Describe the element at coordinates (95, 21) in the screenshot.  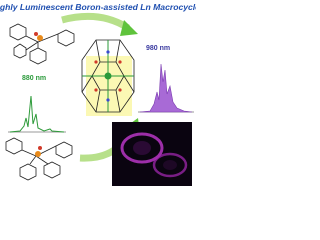
I see `arrow` at that location.